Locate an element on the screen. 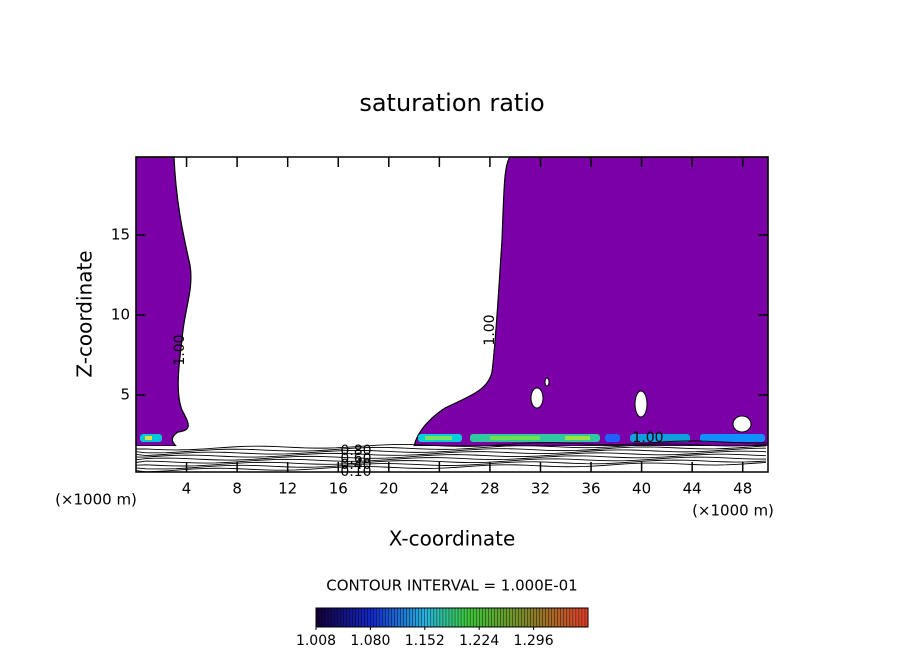 Image resolution: width=904 pixels, height=654 pixels. contour-label: 0.60 is located at coordinates (355, 459).